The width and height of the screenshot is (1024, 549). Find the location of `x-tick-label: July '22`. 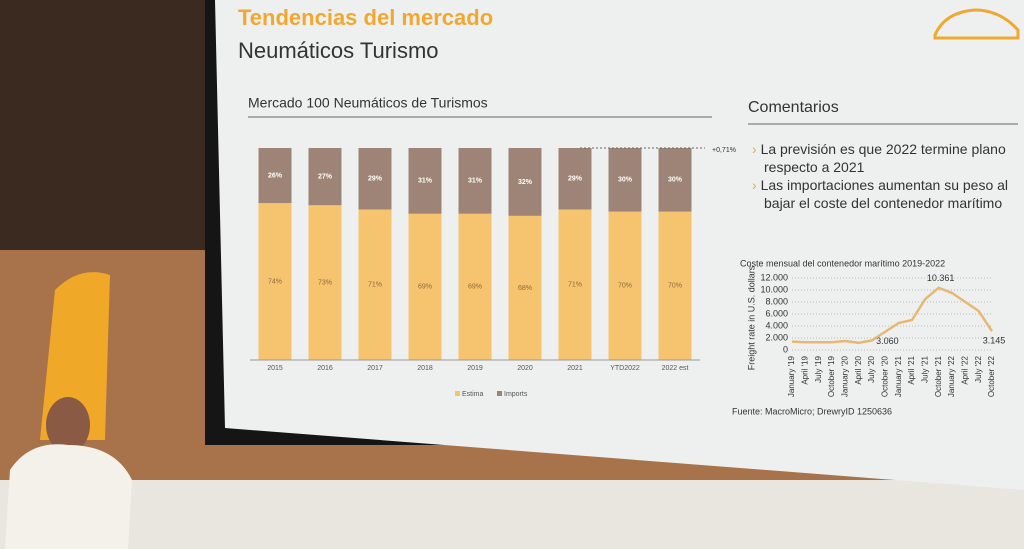

x-tick-label: July '22 is located at coordinates (978, 368).